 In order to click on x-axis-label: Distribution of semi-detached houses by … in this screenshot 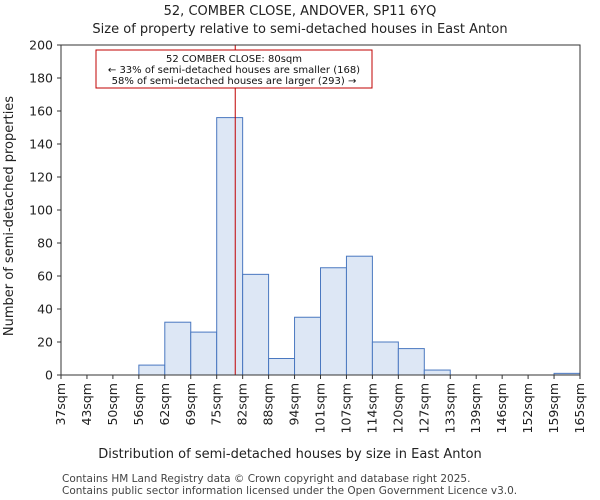, I will do `click(290, 454)`.